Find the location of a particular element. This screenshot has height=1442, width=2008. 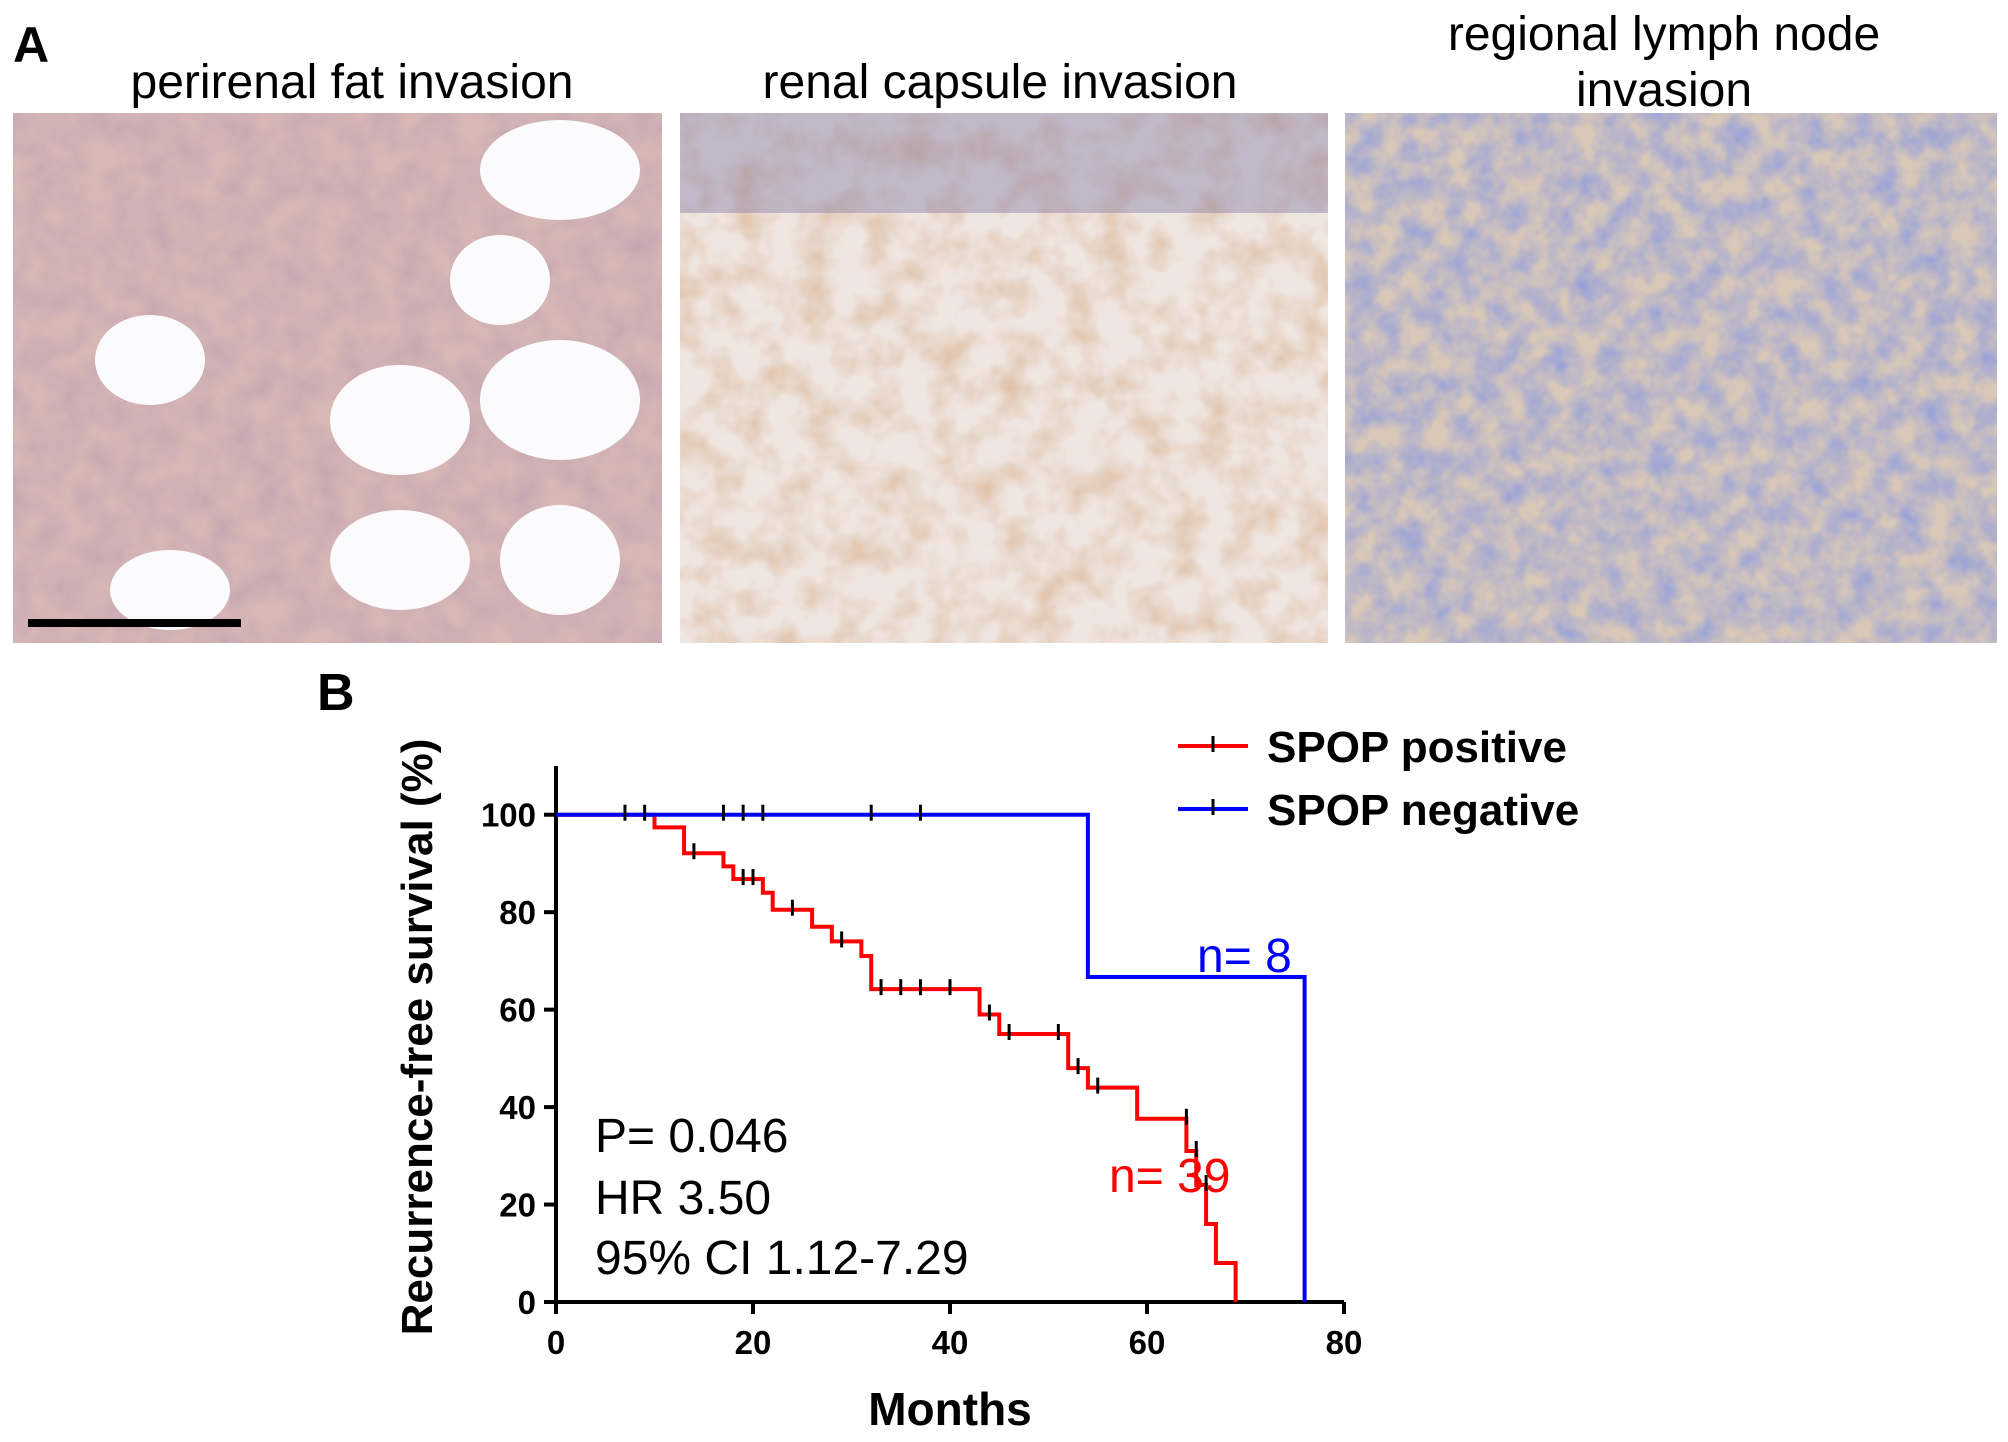

legend-label: SPOP negative is located at coordinates (1423, 810).